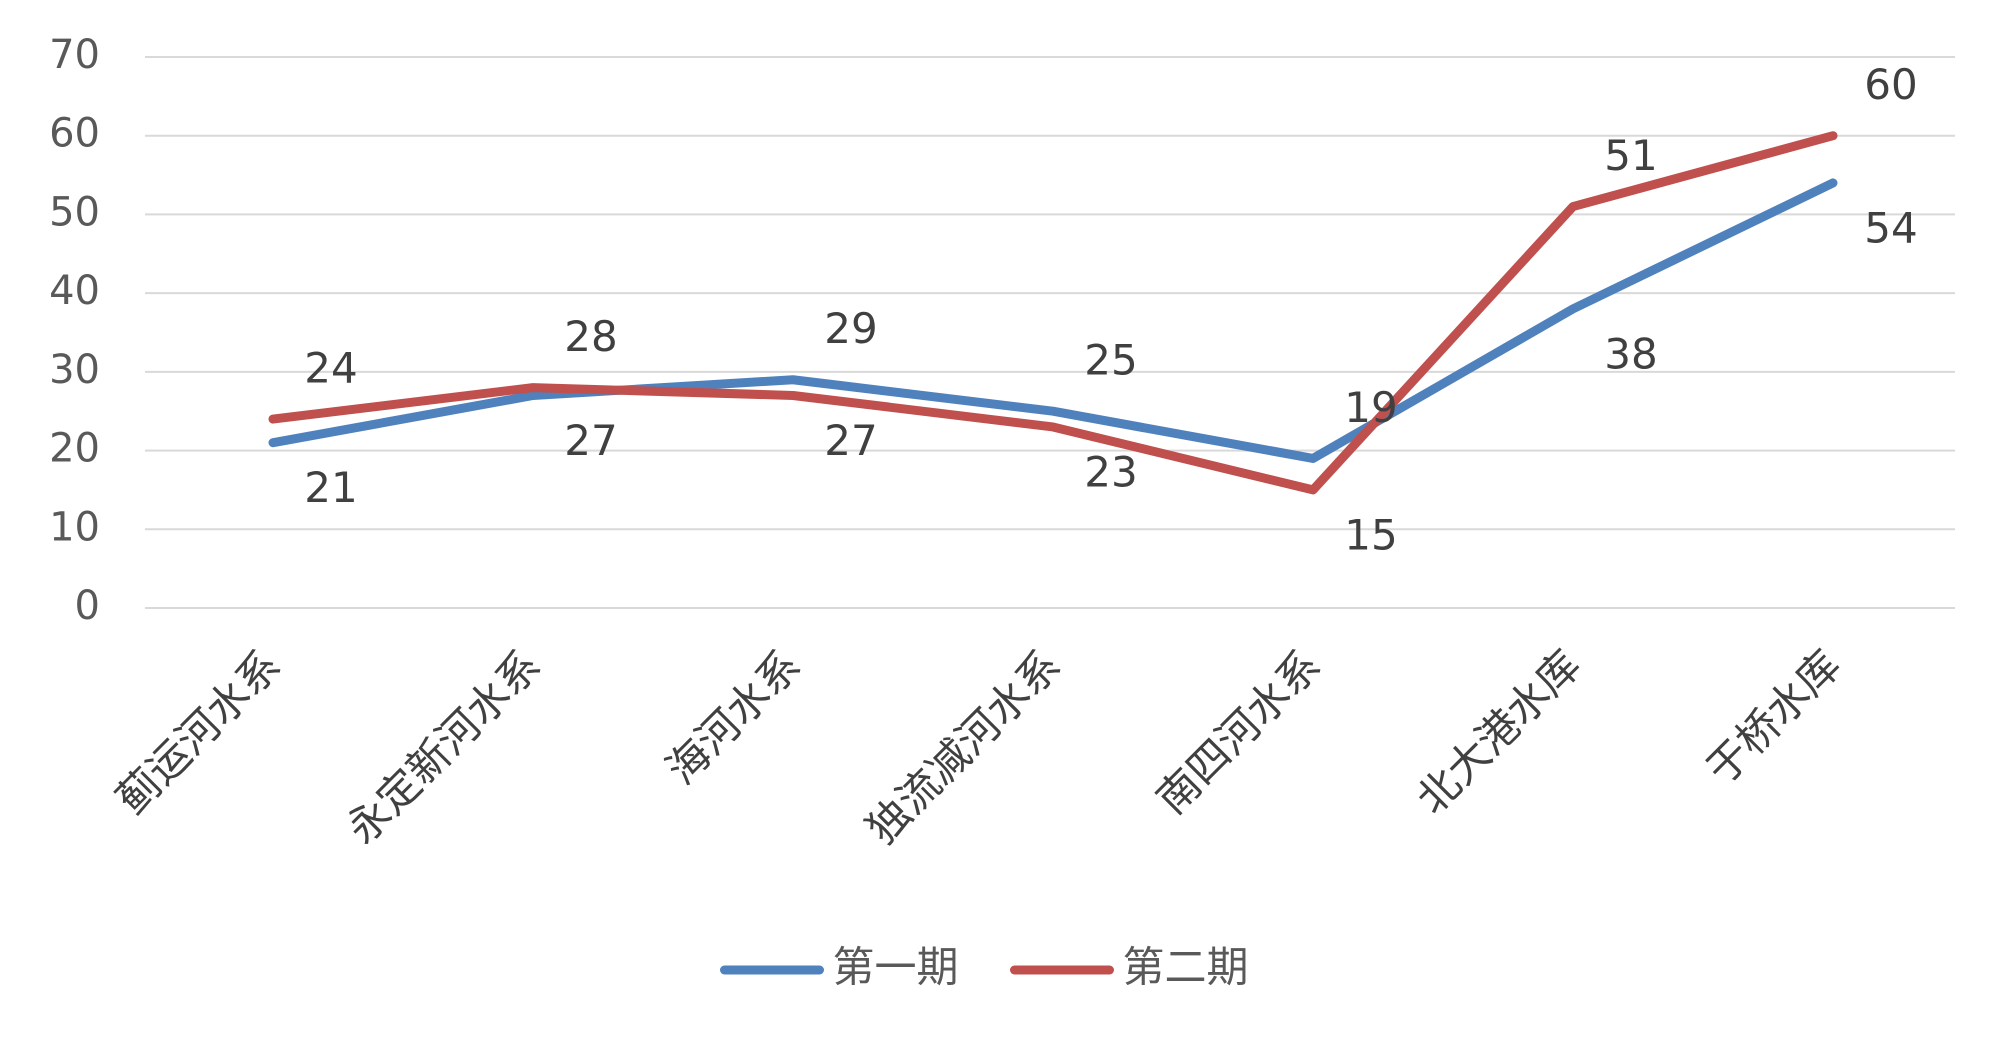 Image resolution: width=1999 pixels, height=1046 pixels. What do you see at coordinates (733, 716) in the screenshot?
I see `x-tick-label: 海河水系` at bounding box center [733, 716].